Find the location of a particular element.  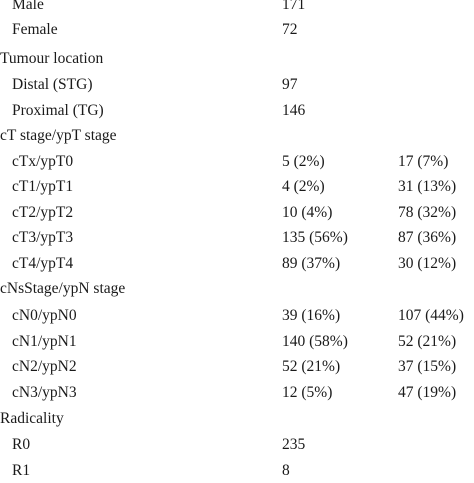

row-label: Female is located at coordinates (35, 29).